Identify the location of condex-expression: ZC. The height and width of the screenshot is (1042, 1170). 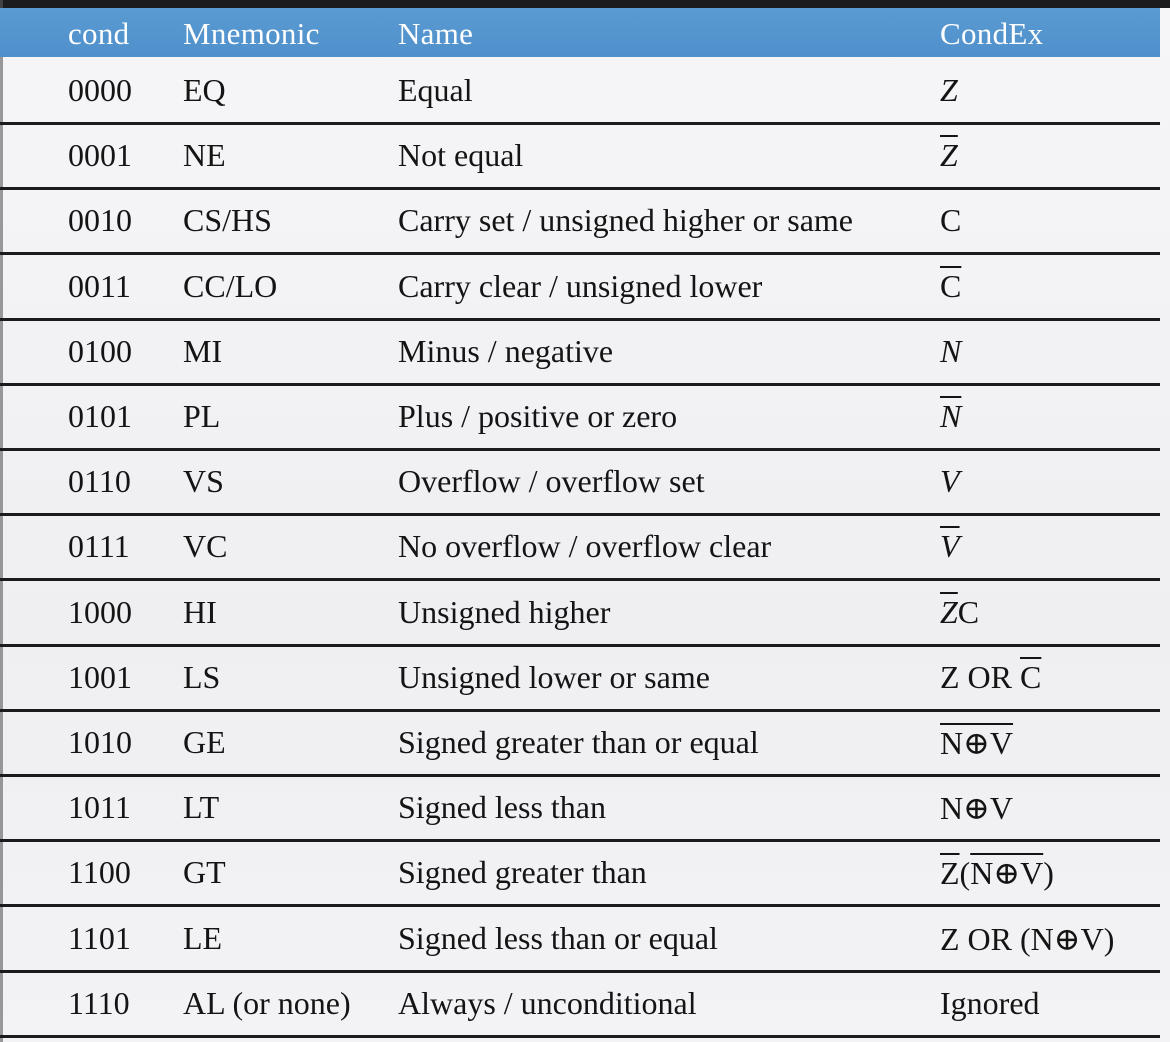
(959, 612).